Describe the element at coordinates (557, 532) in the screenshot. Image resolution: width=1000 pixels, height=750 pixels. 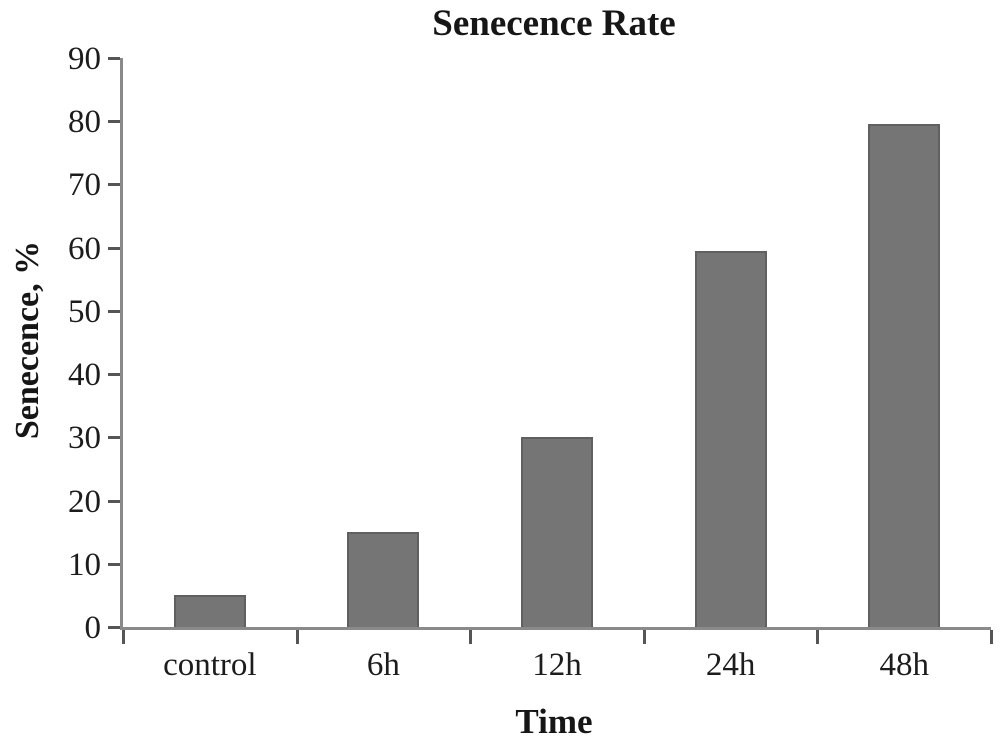
I see `bar-12h` at that location.